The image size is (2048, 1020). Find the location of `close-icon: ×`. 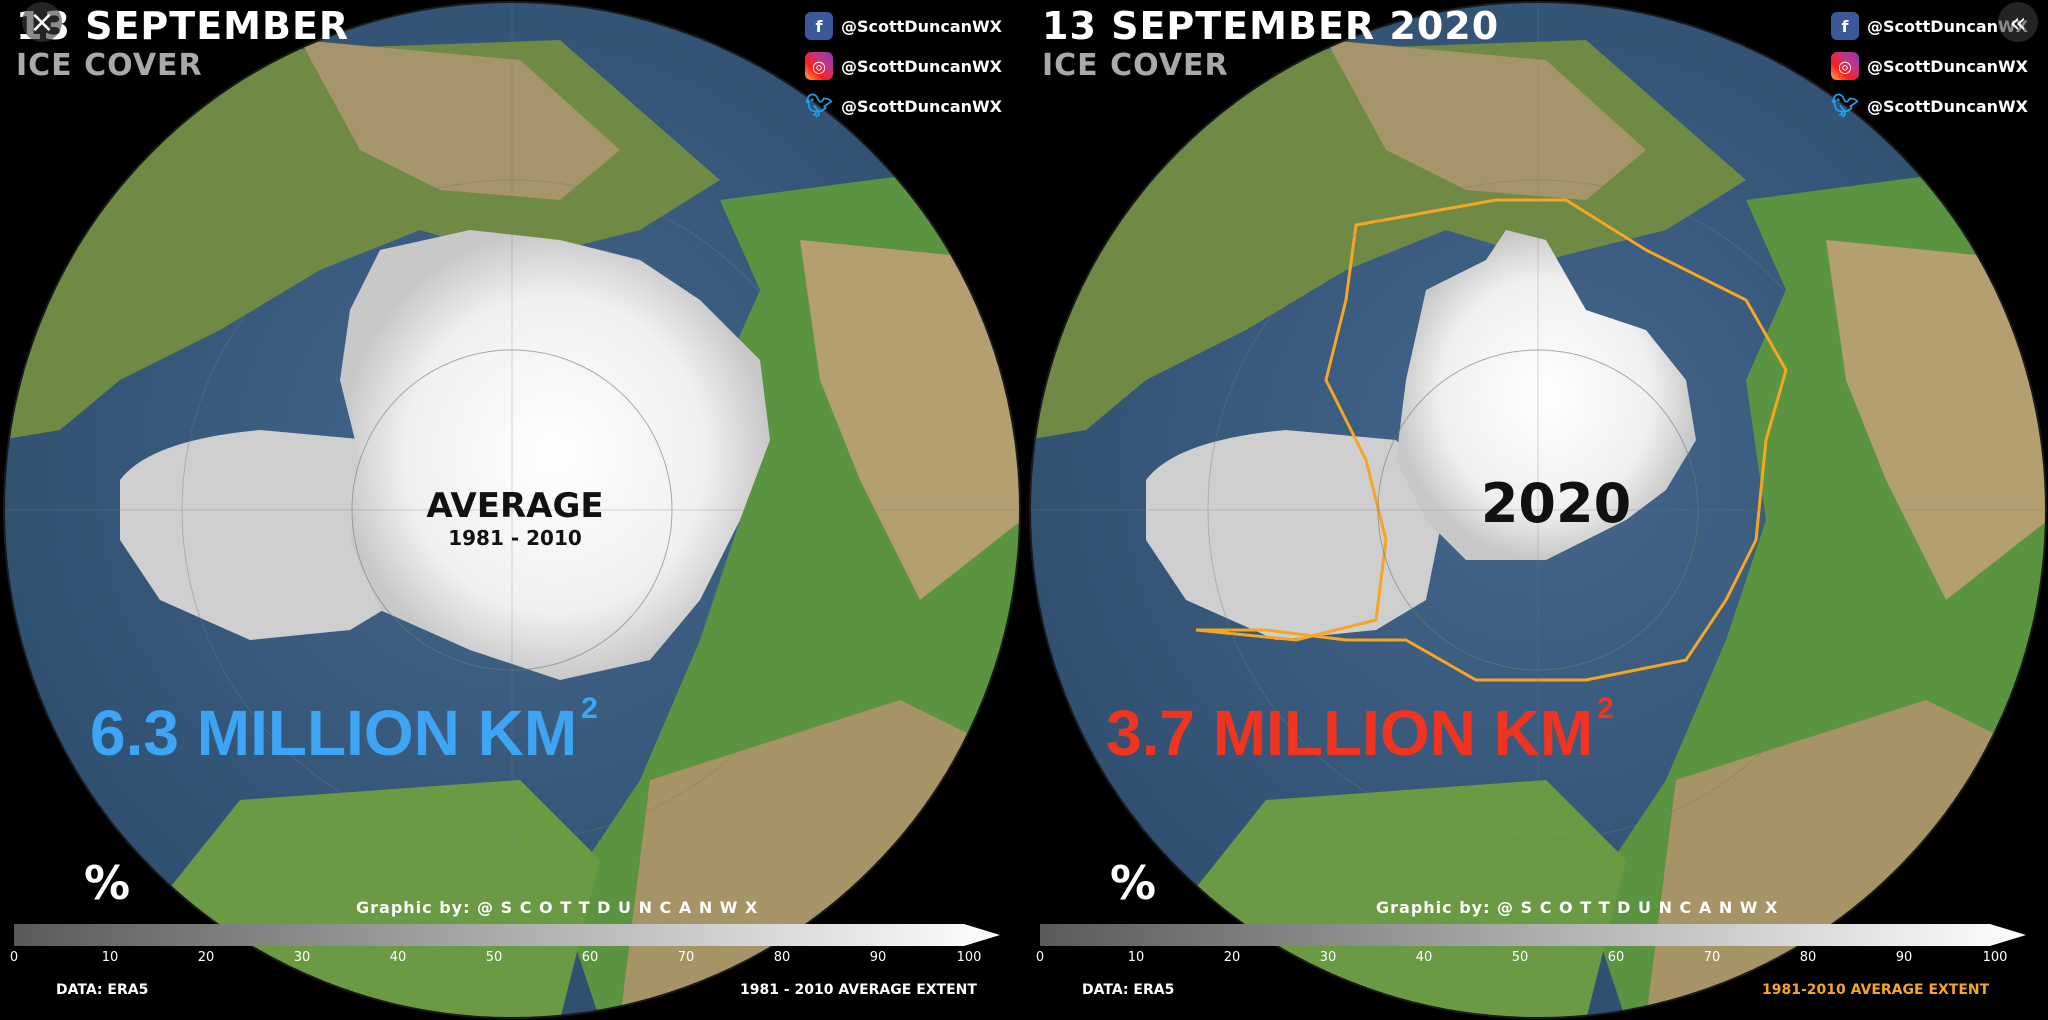

close-icon: × is located at coordinates (42, 22).